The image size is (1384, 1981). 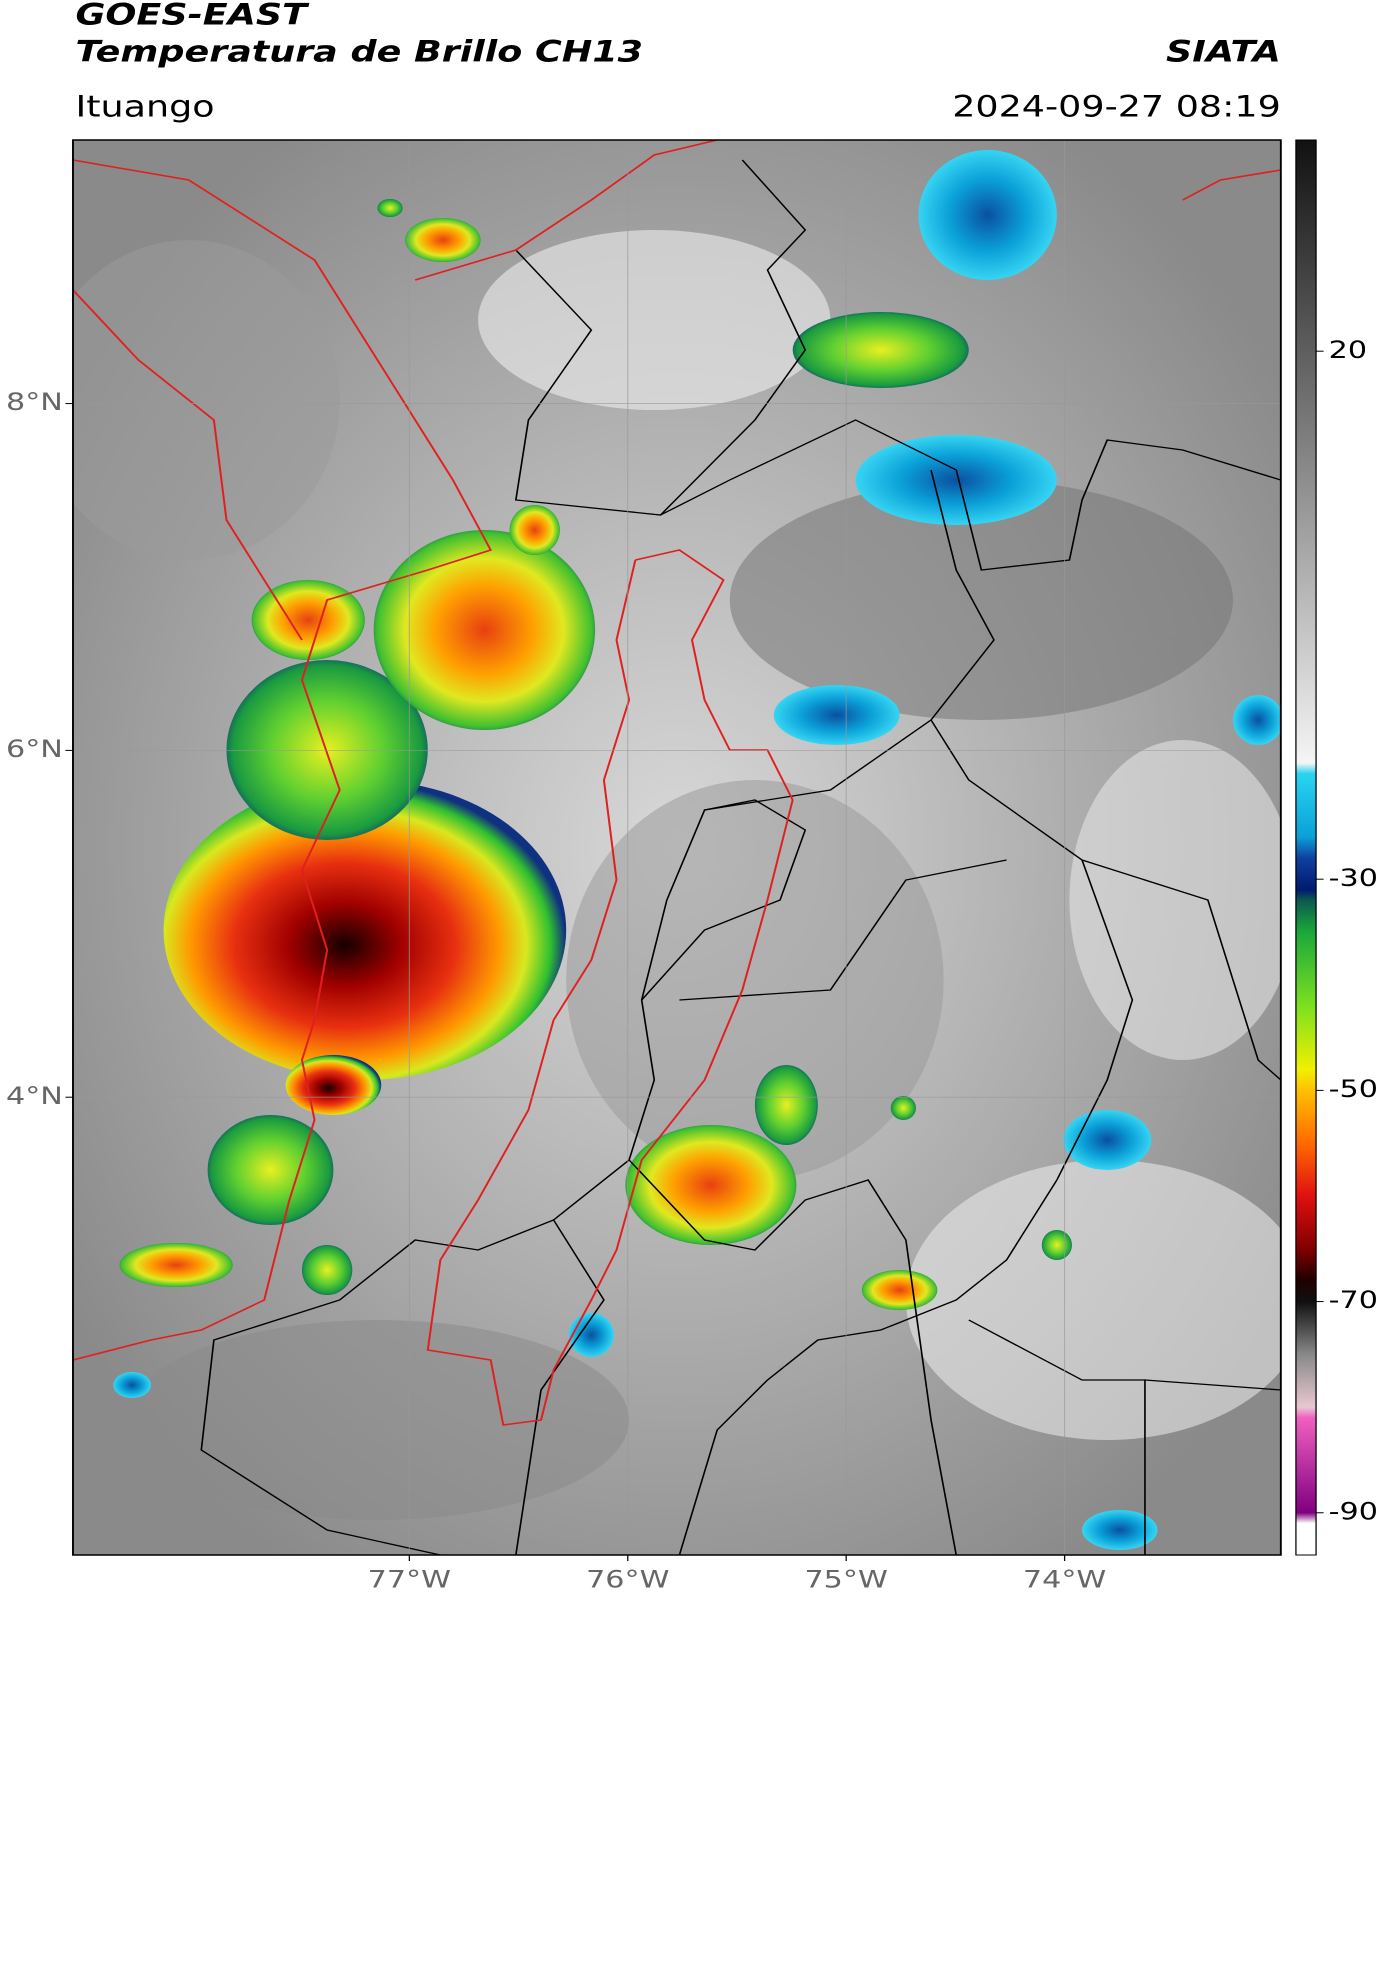 I want to click on colorbar-tick-label: -70, so click(x=1353, y=1300).